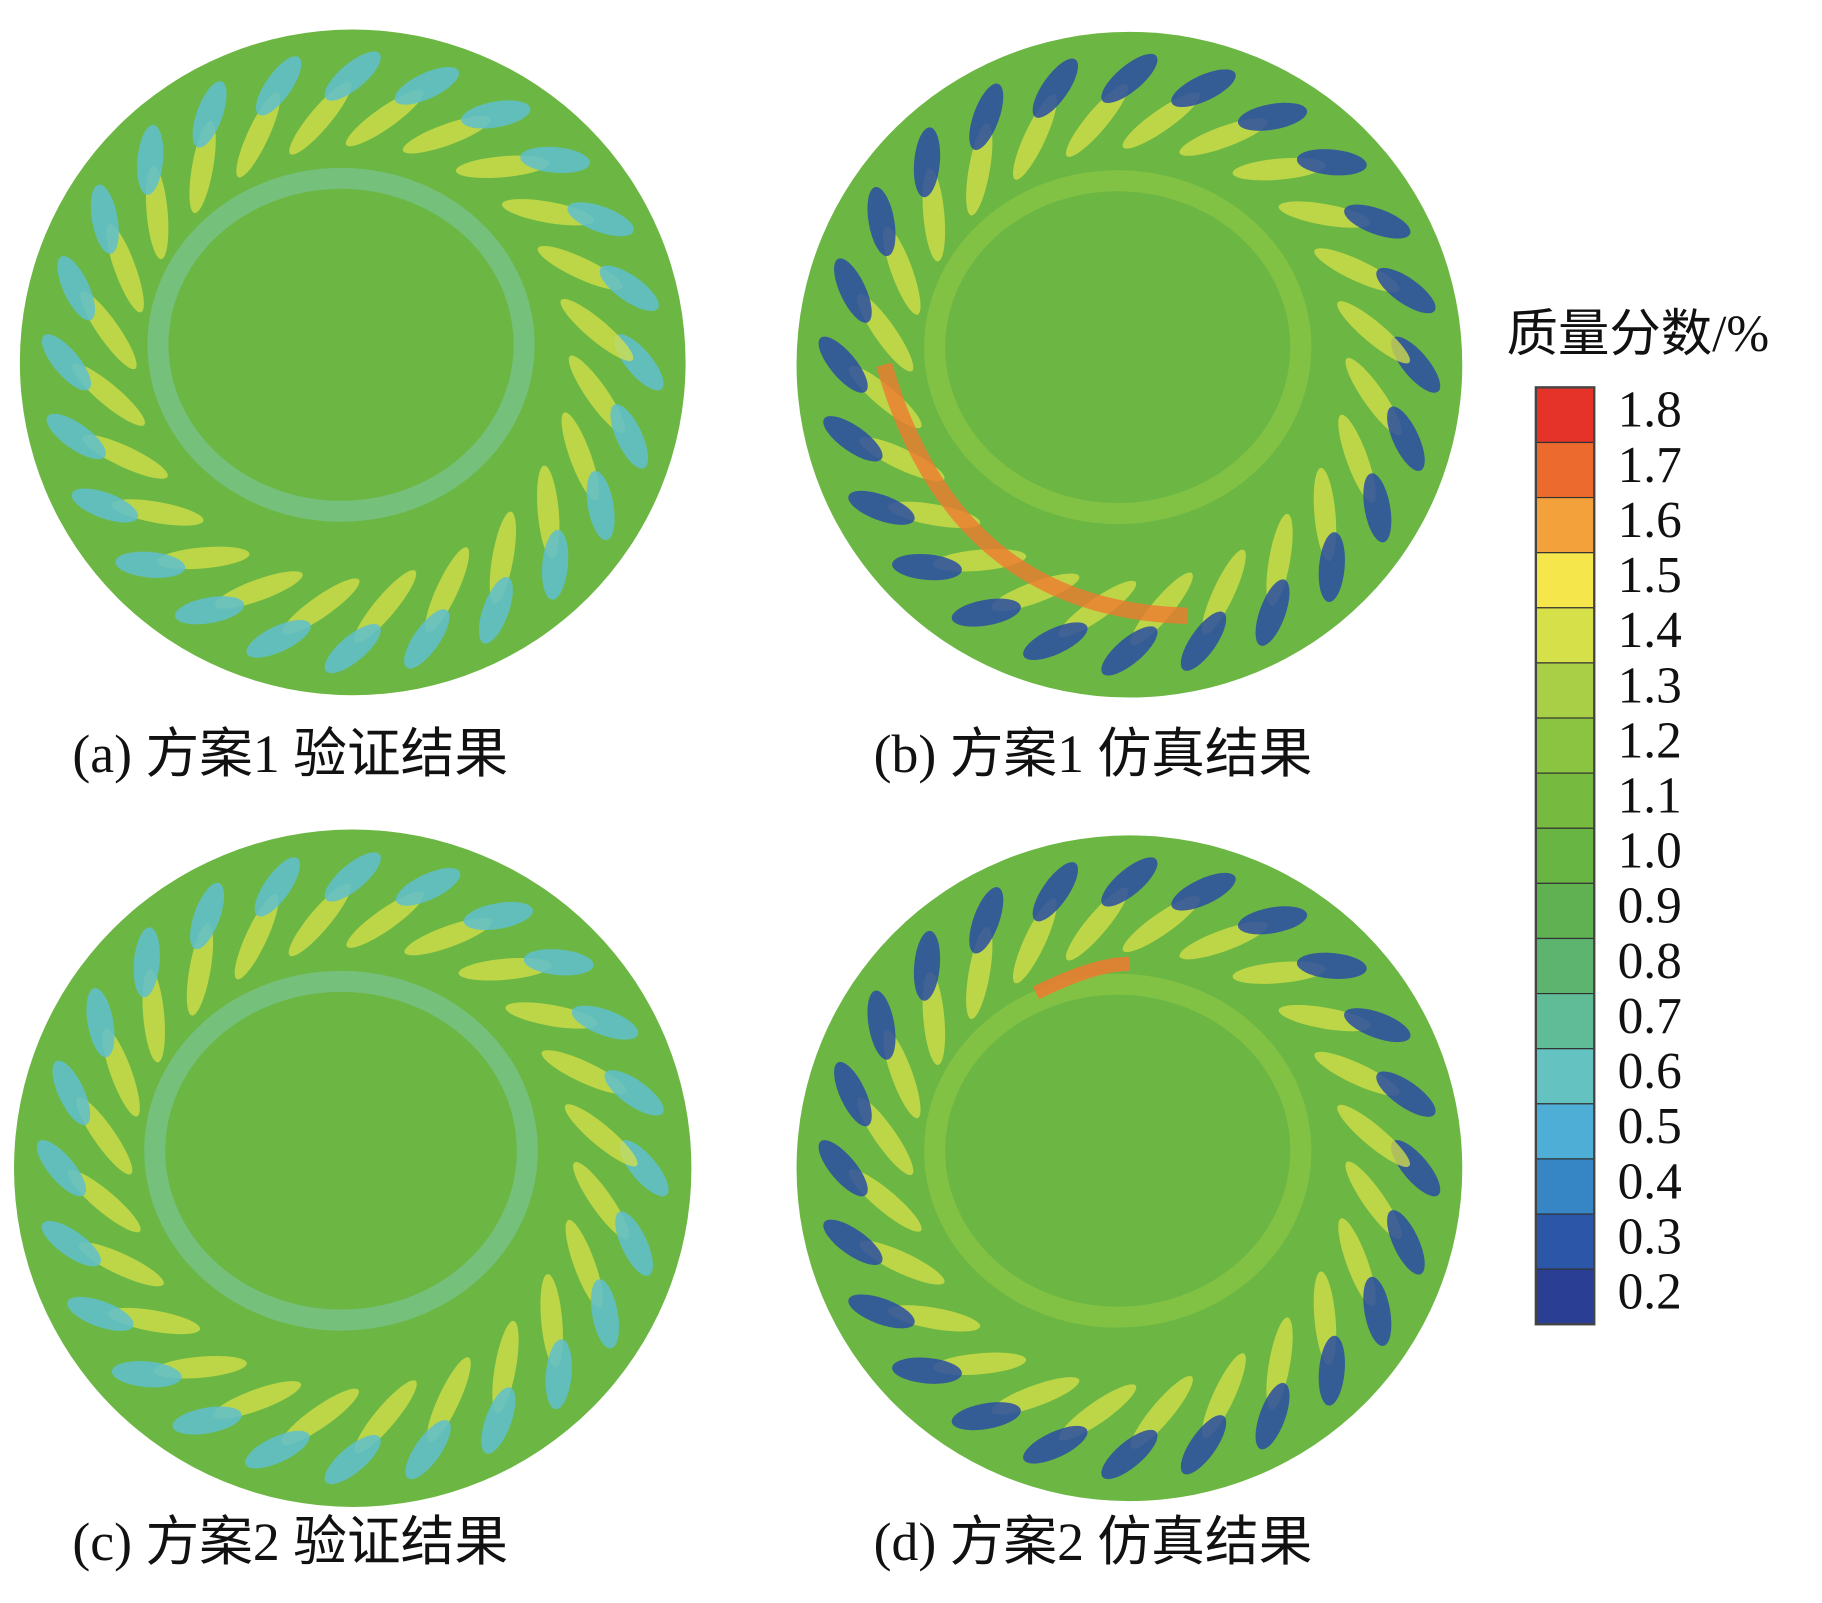  Describe the element at coordinates (1650, 685) in the screenshot. I see `tick-label: 1.3` at that location.